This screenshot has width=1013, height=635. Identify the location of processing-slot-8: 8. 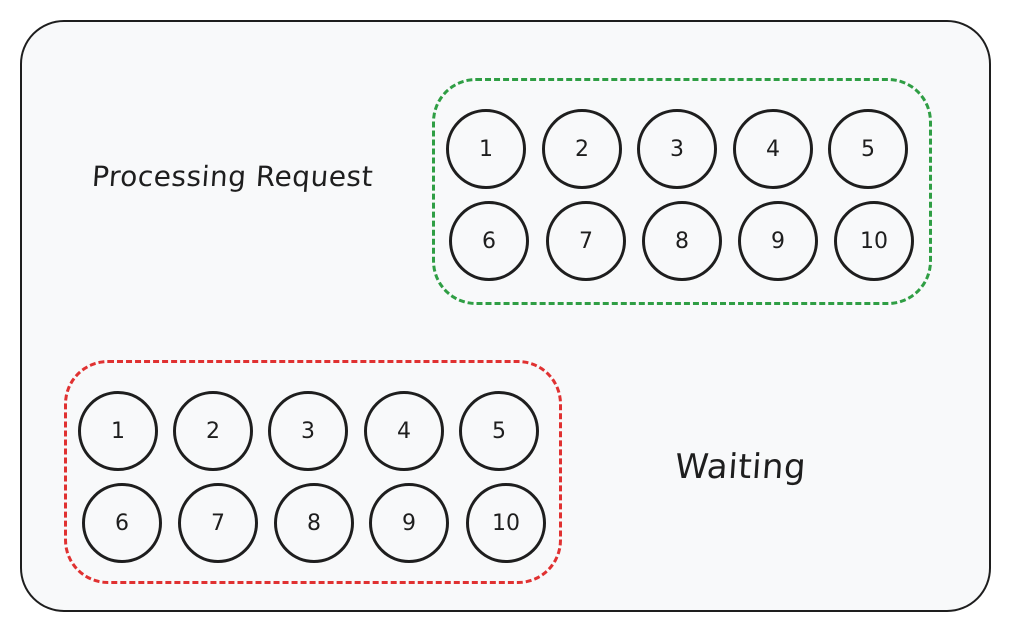
(682, 241).